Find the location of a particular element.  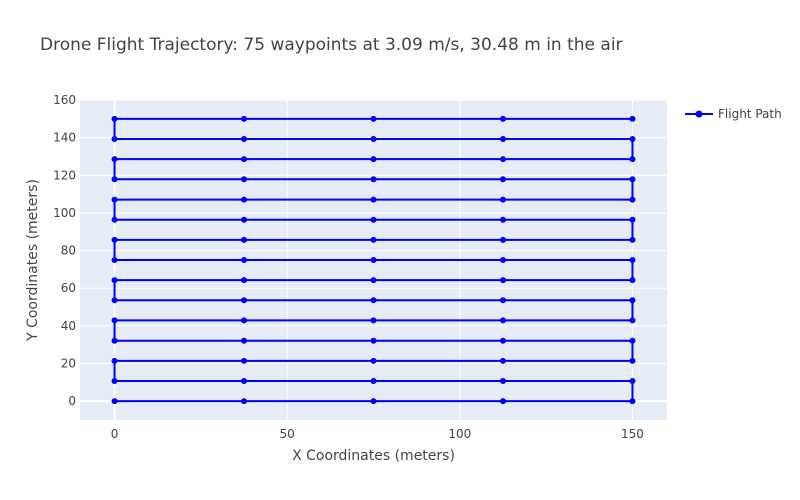

legend-label-flight-path: Flight Path is located at coordinates (750, 114).